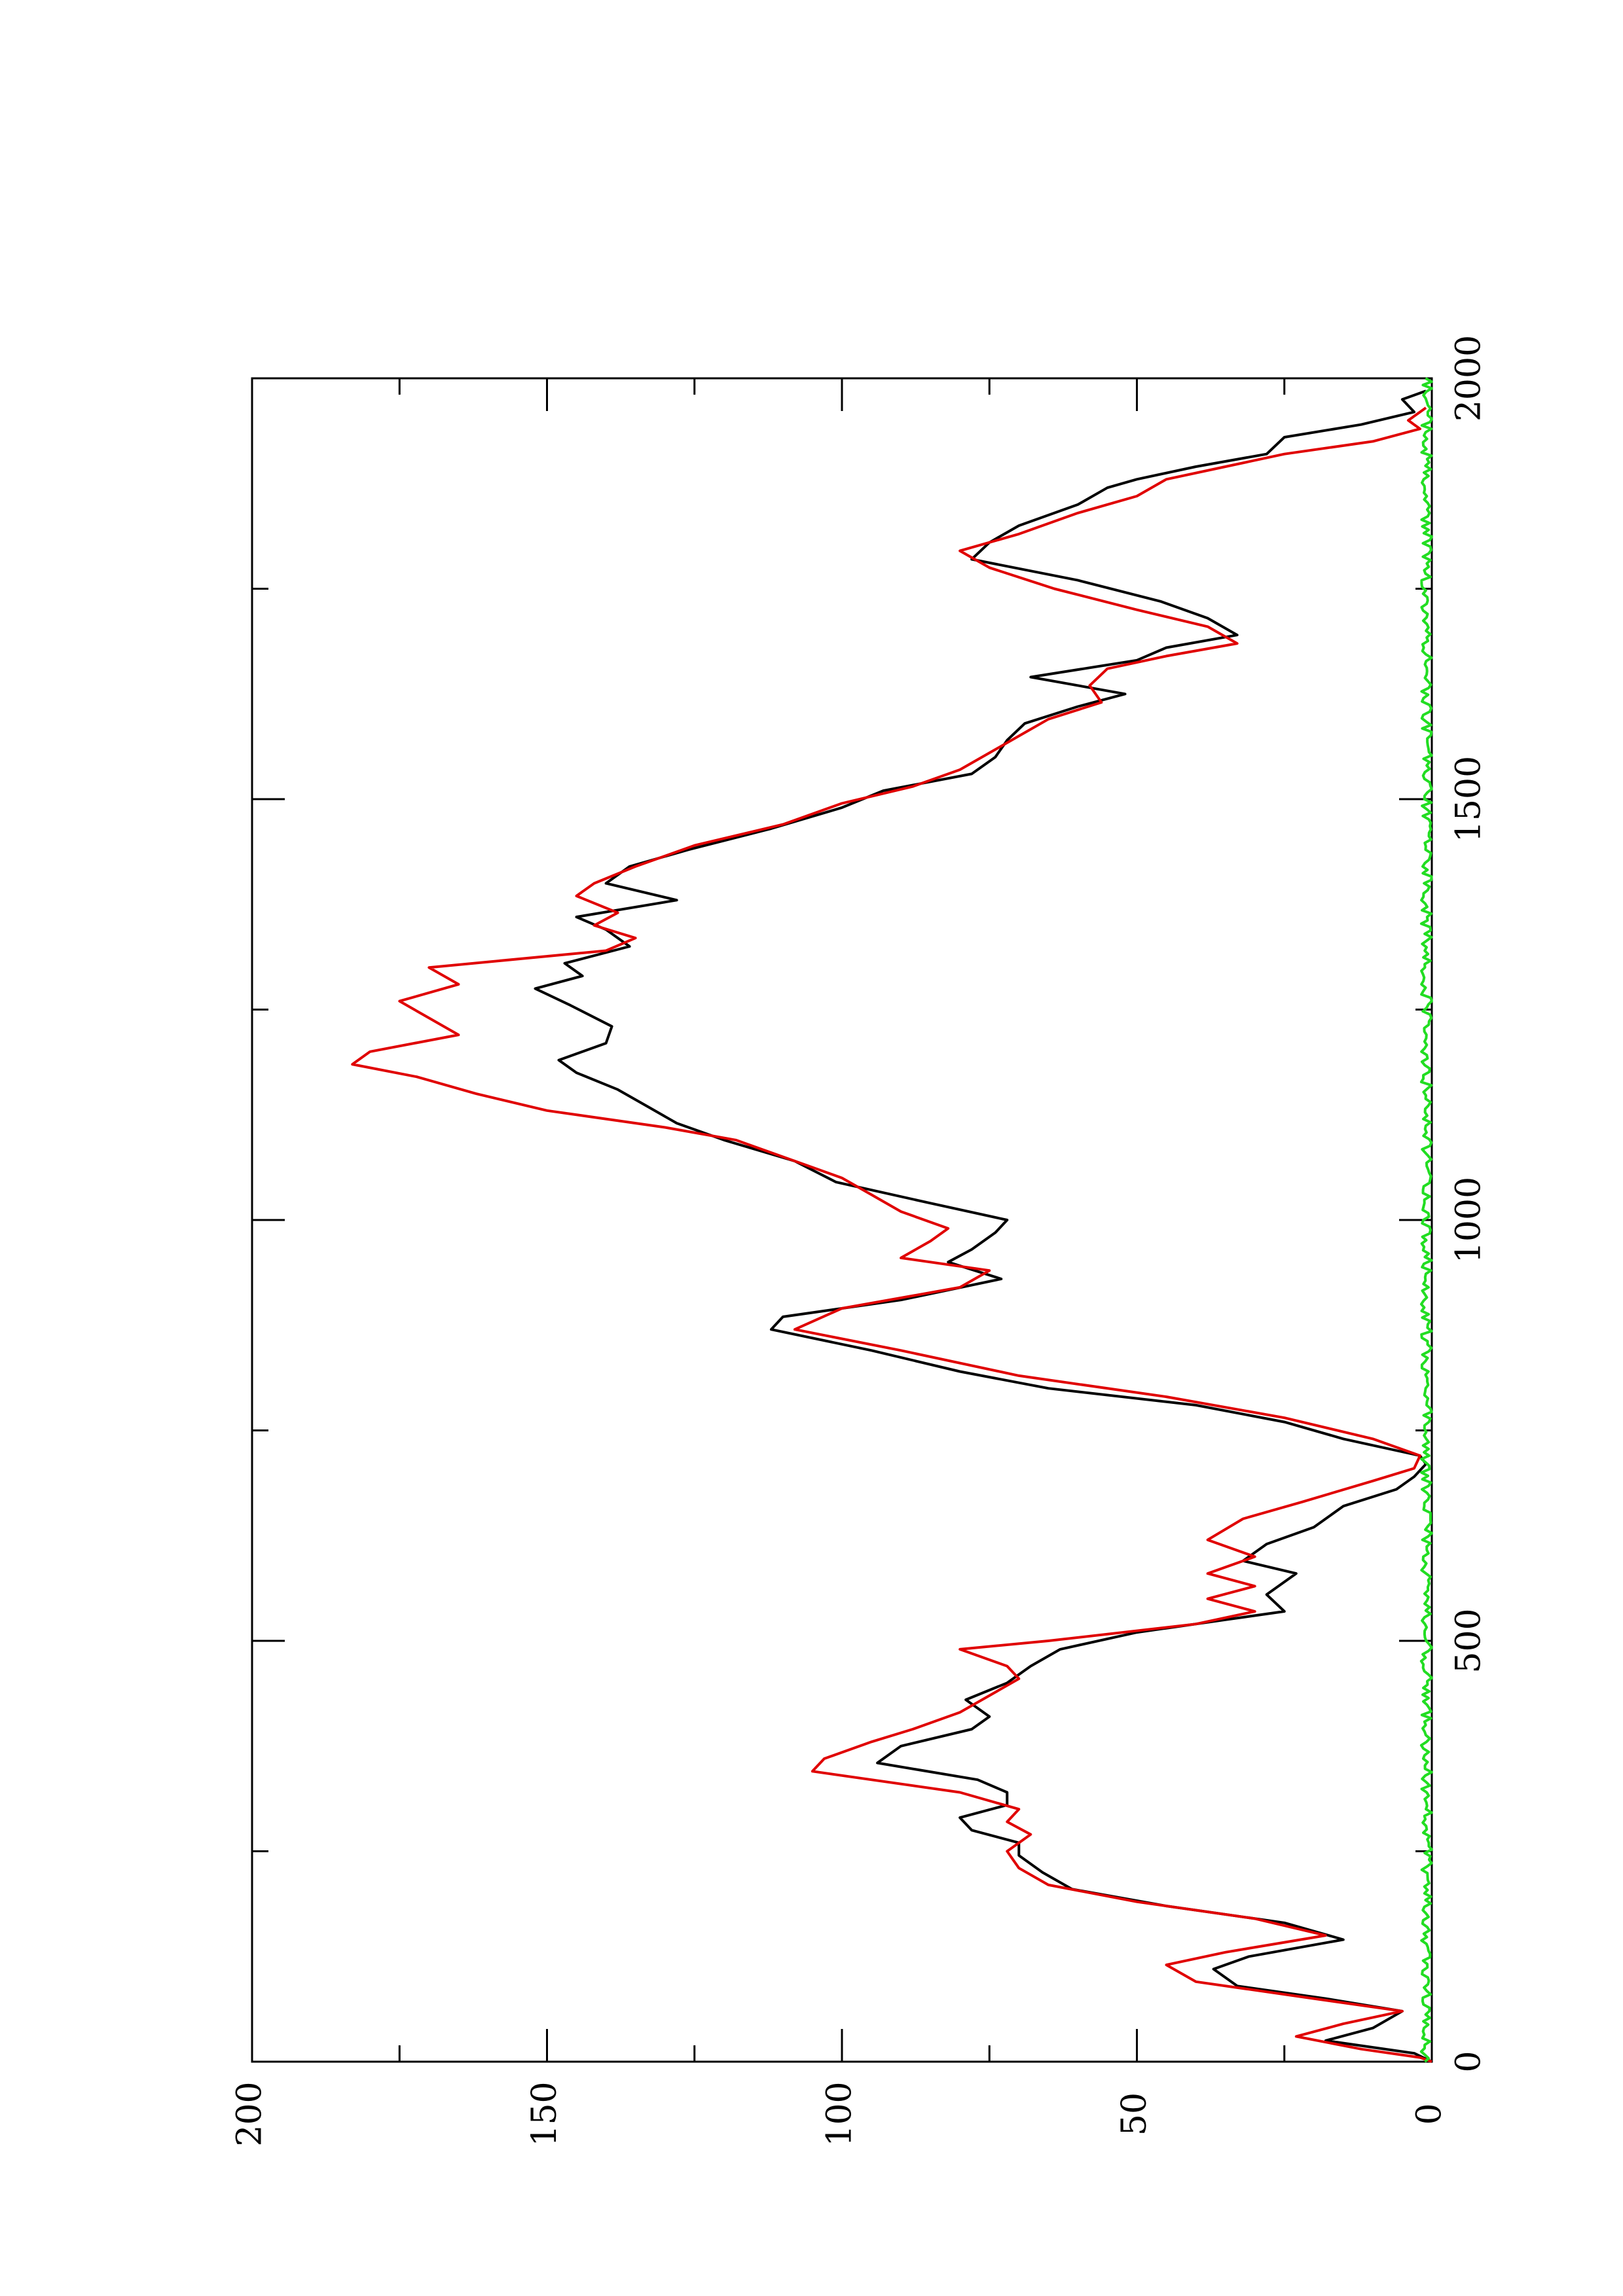  Describe the element at coordinates (1469, 2061) in the screenshot. I see `x-tick-label: 0` at that location.